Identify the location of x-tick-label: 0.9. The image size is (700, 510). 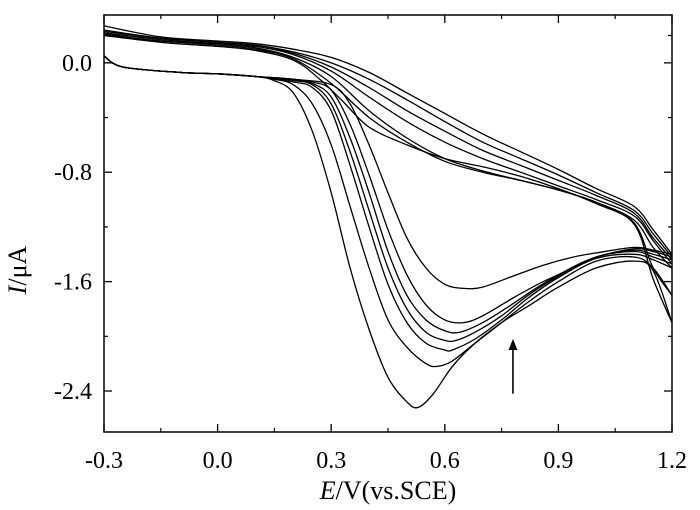
(558, 461).